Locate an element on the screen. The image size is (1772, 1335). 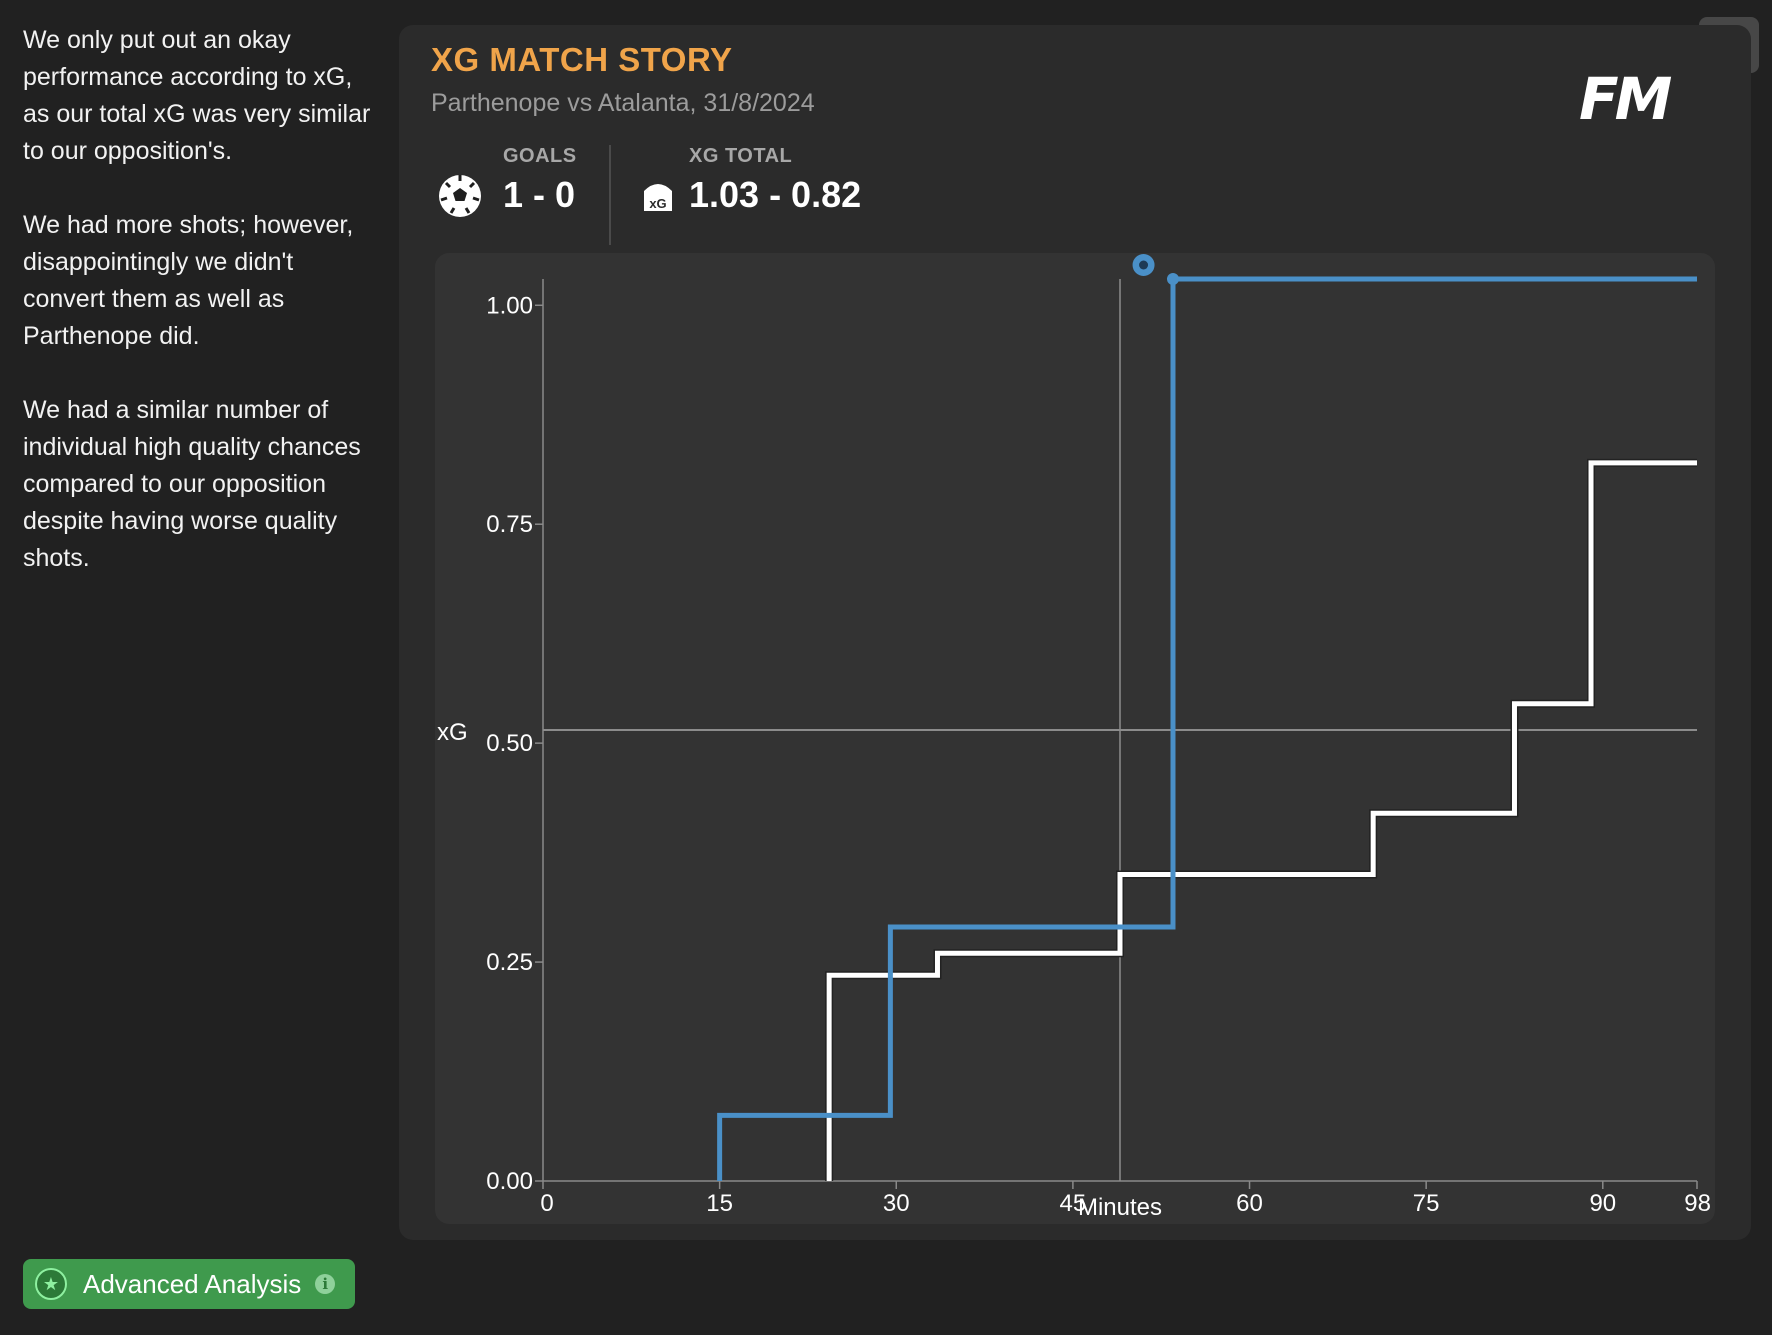
xg-total-label: XG TOTAL is located at coordinates (741, 156).